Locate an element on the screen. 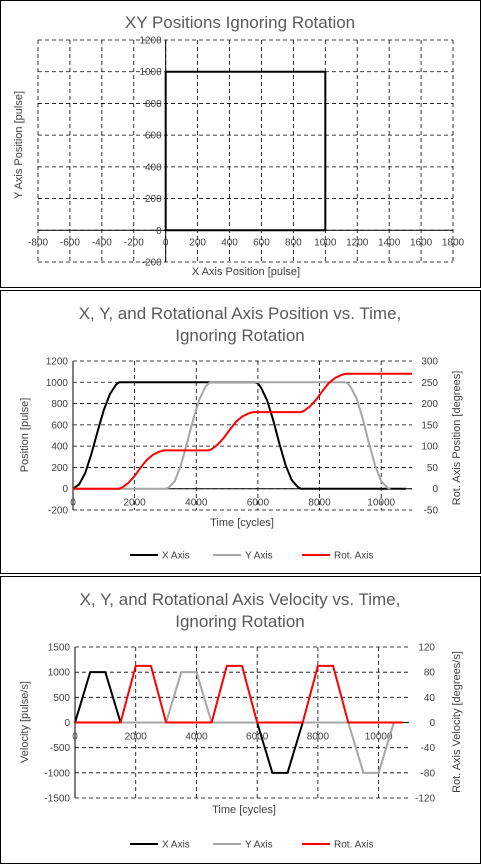 Image resolution: width=481 pixels, height=865 pixels. y-axis-label: Y Axis Position [pulse] is located at coordinates (19, 145).